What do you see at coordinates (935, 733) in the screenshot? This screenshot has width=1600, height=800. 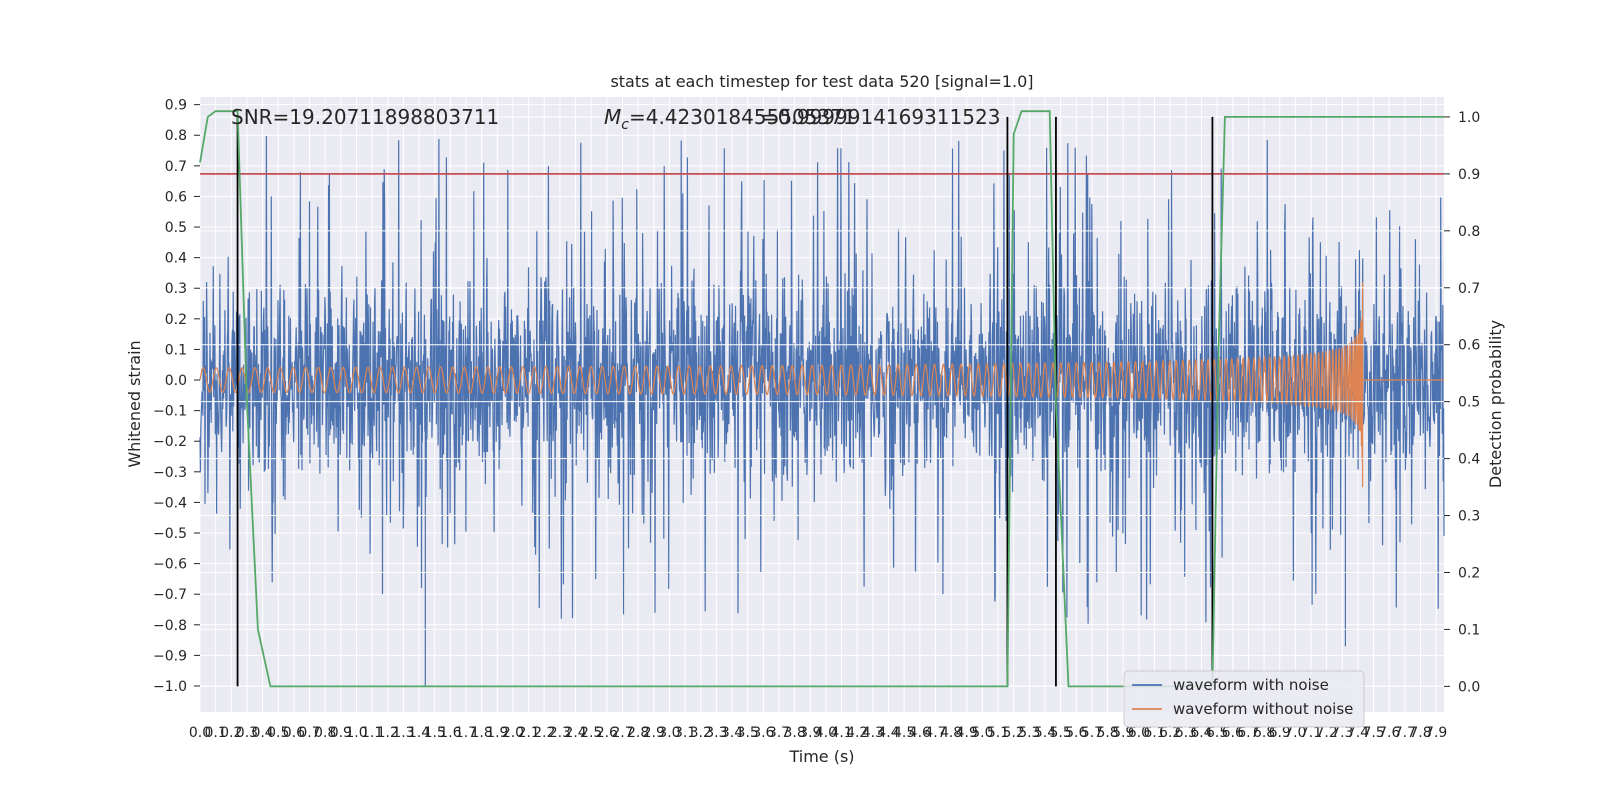 I see `x-tick-label: 4.7` at bounding box center [935, 733].